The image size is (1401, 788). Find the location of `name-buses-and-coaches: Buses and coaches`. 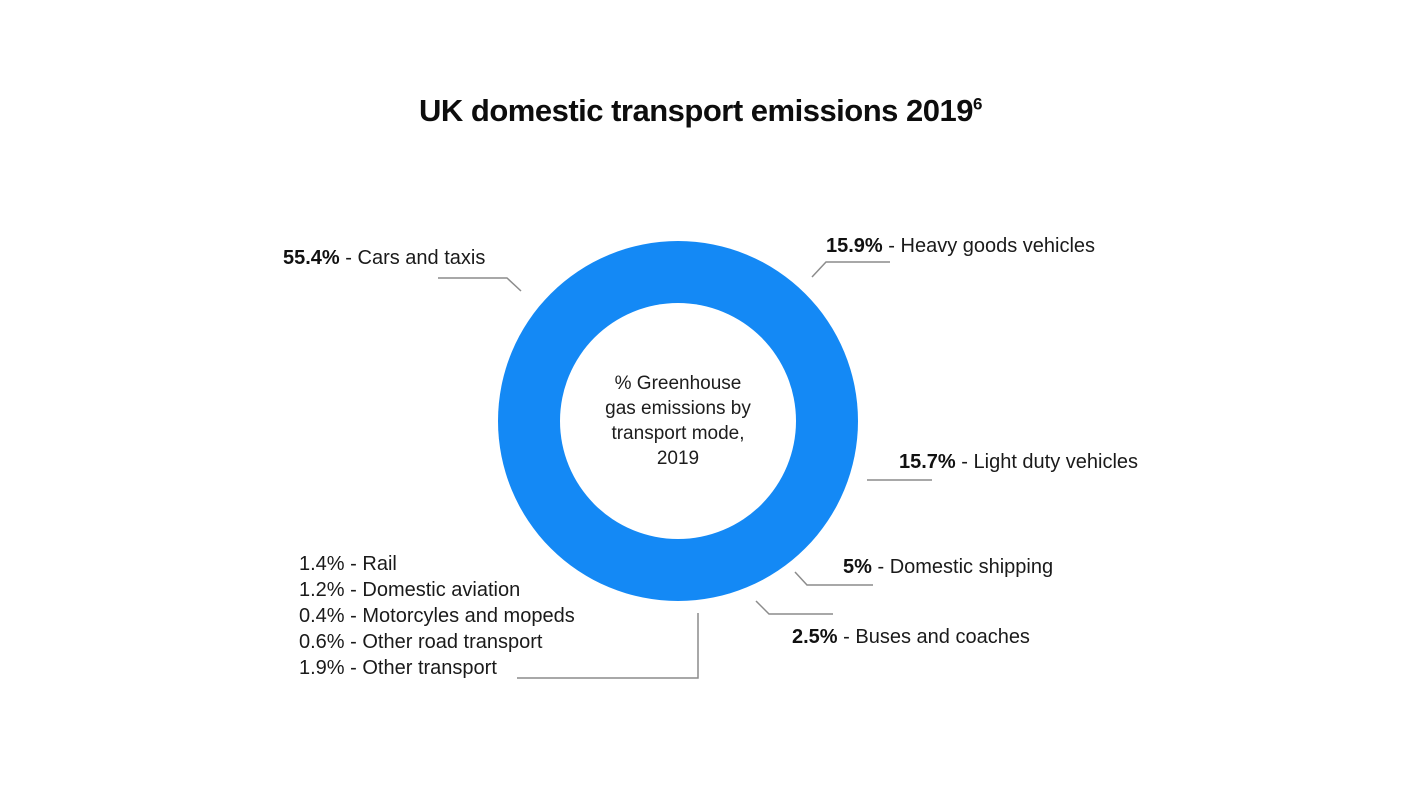

name-buses-and-coaches: Buses and coaches is located at coordinates (942, 637).